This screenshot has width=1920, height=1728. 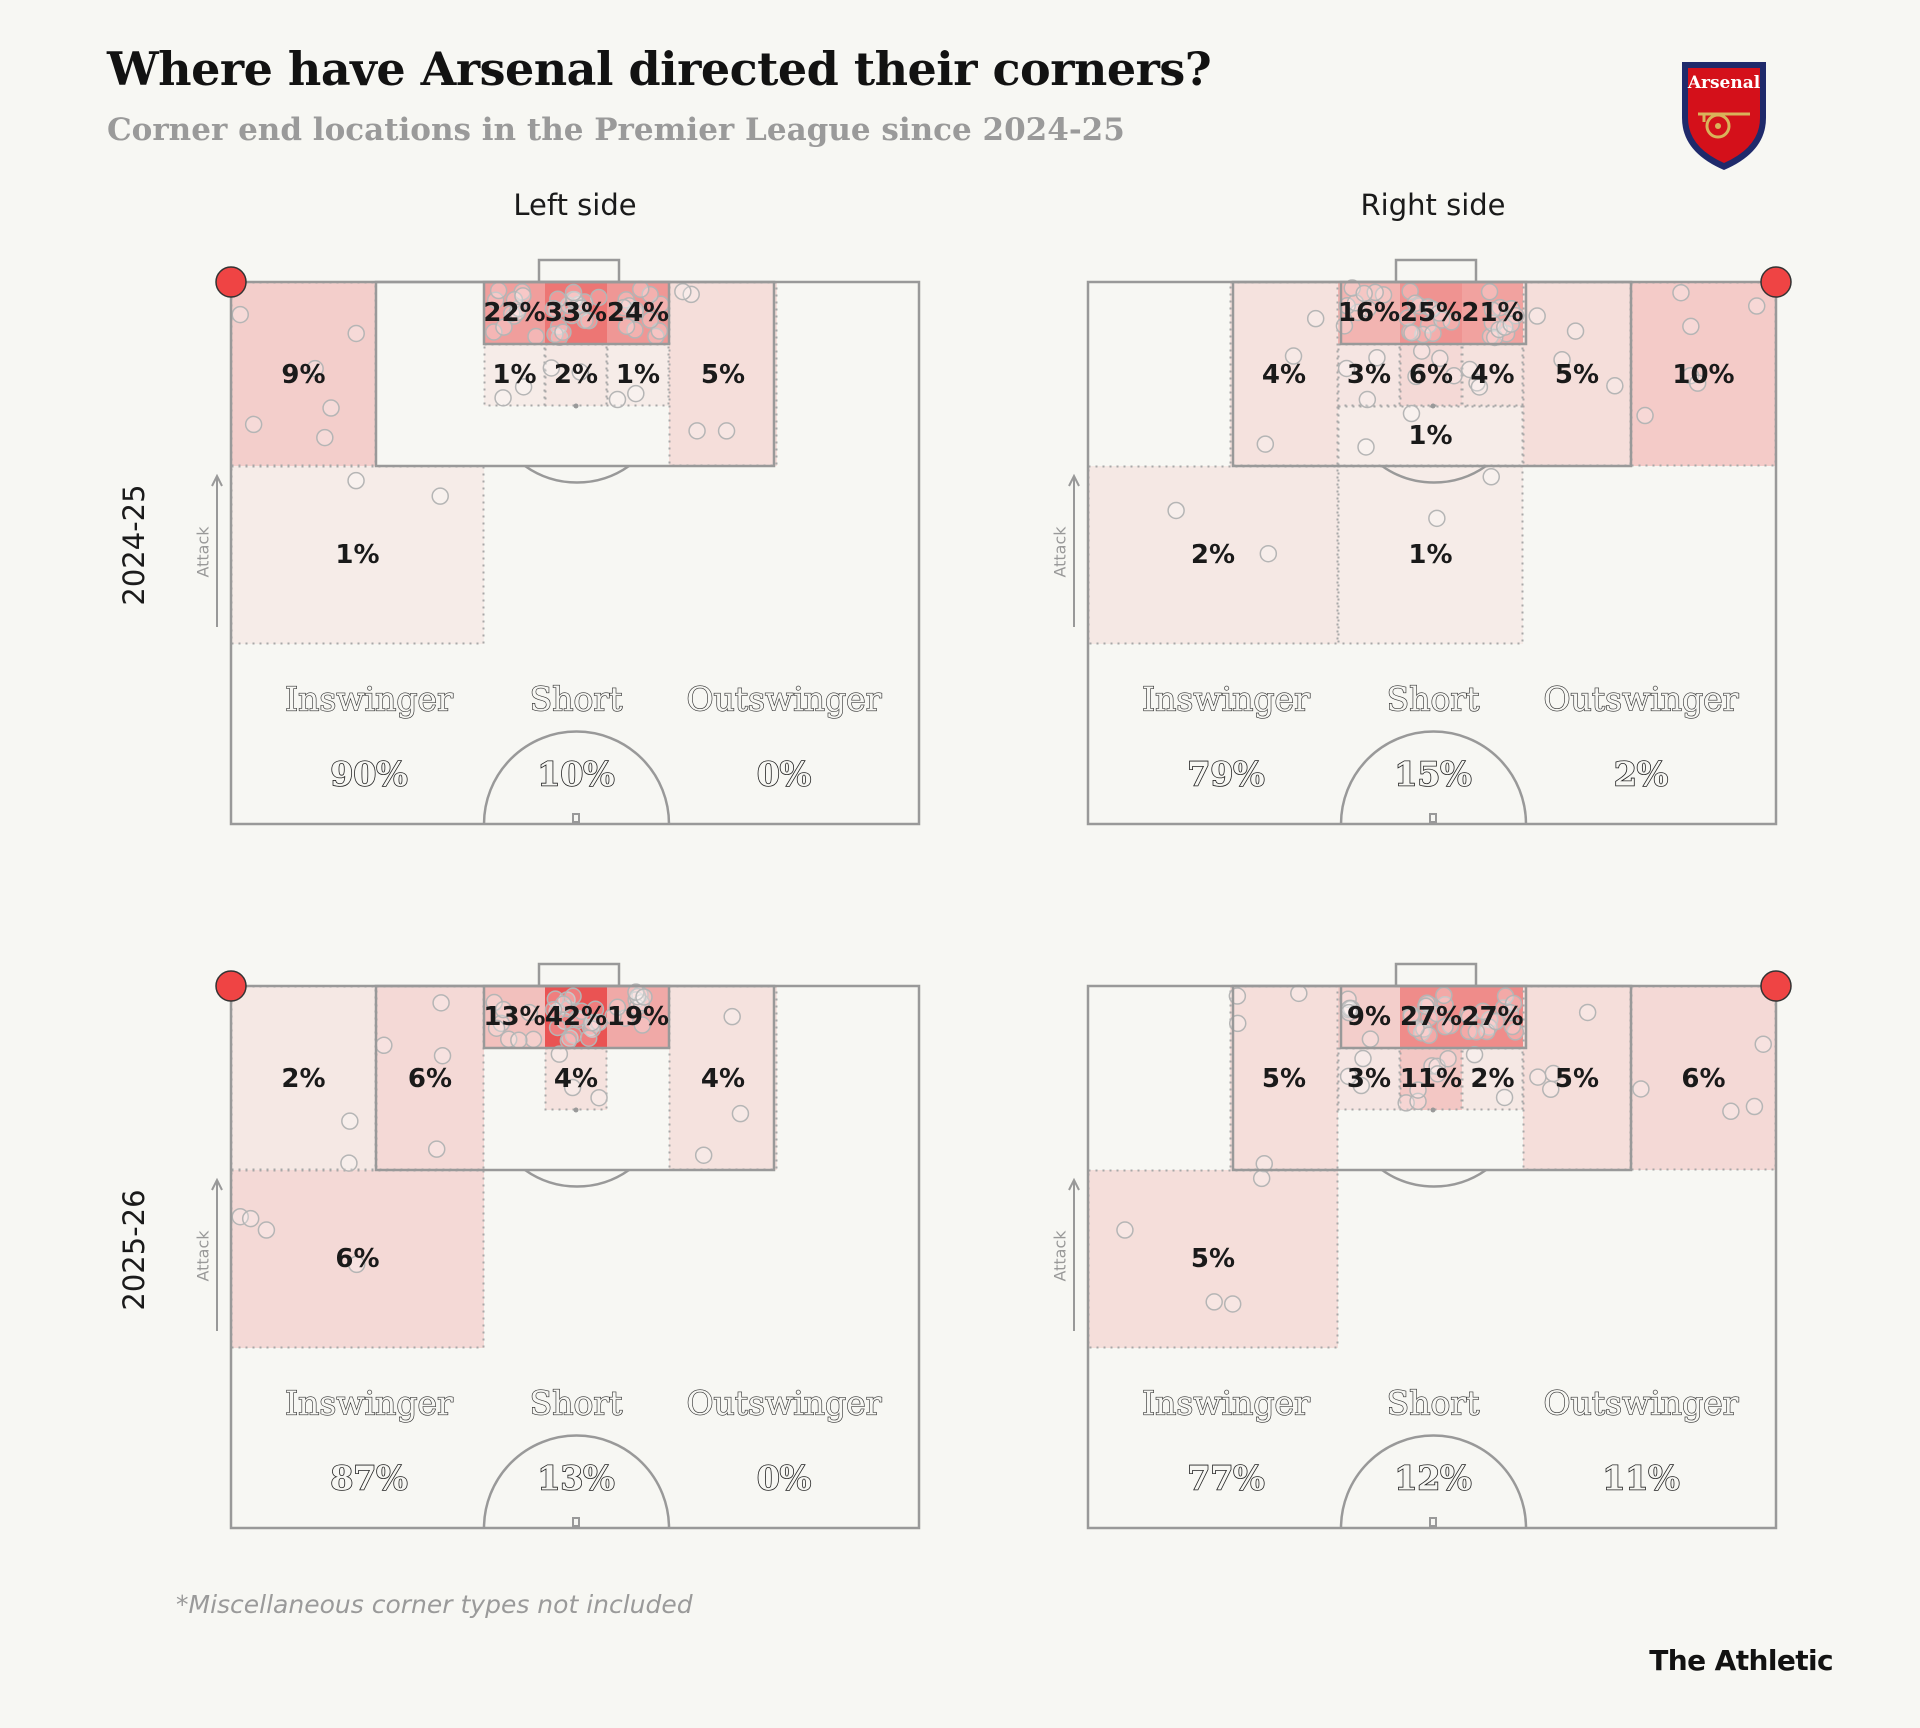 What do you see at coordinates (575, 1478) in the screenshot?
I see `corner-type-share: 13%` at bounding box center [575, 1478].